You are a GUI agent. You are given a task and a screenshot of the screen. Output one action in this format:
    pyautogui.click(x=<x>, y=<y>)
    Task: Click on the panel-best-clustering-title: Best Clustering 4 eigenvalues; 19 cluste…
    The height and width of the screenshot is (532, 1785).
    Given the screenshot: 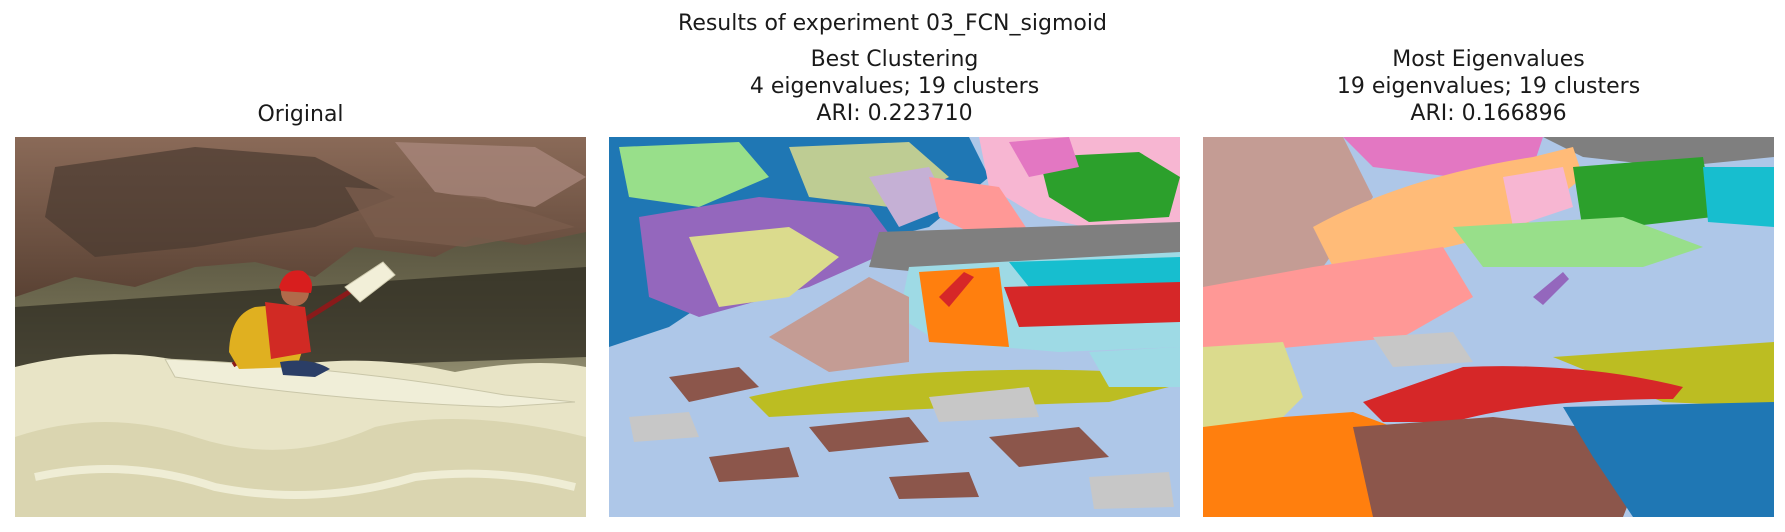 What is the action you would take?
    pyautogui.click(x=894, y=86)
    